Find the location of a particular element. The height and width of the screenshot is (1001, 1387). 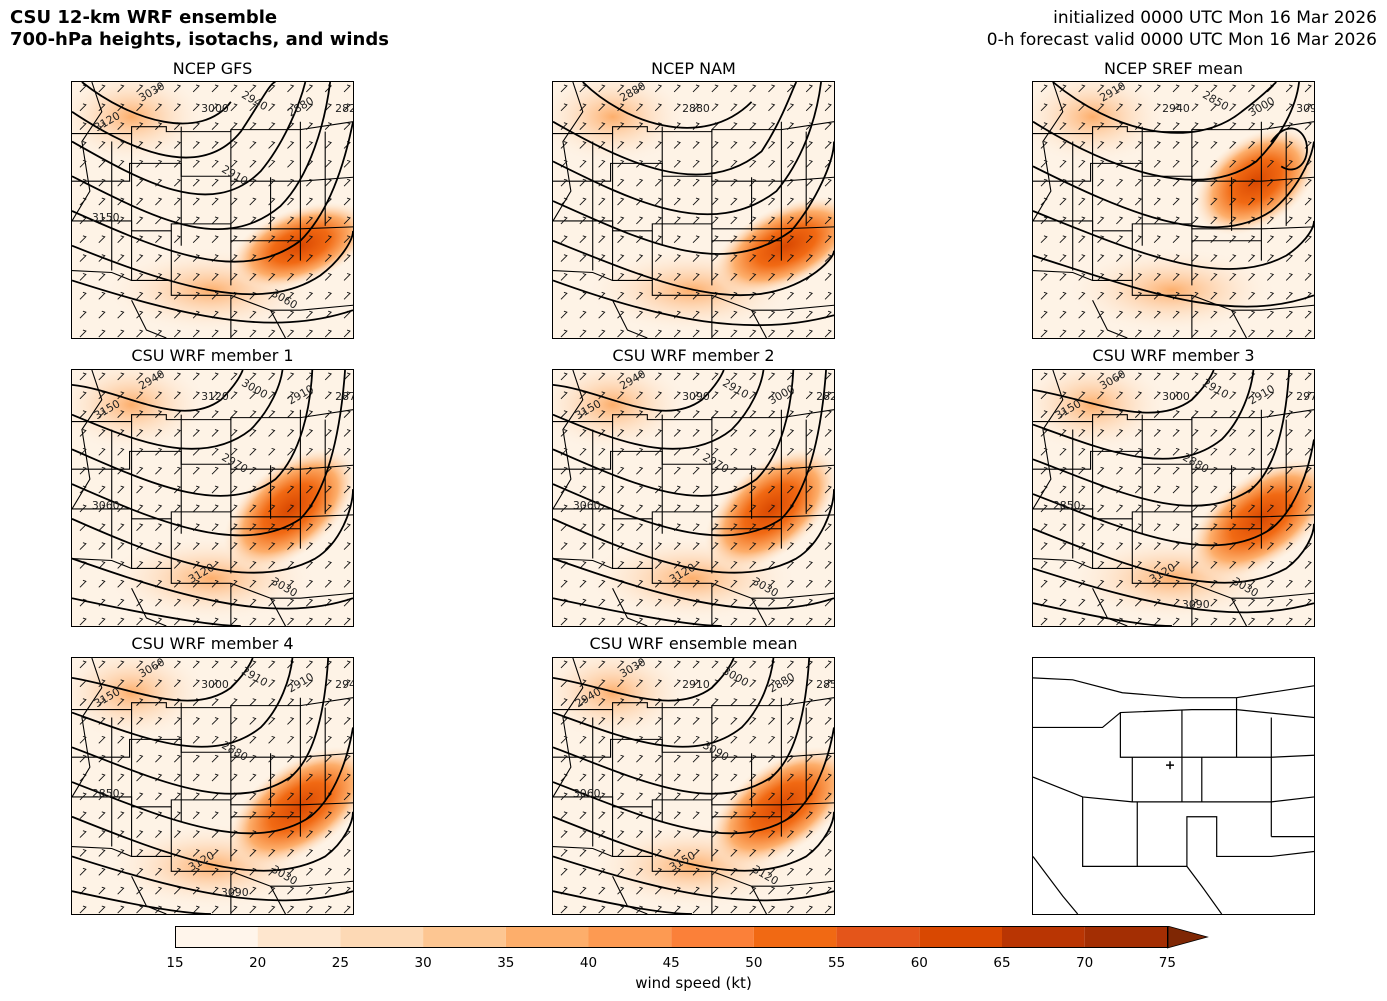

wind-barbs is located at coordinates (1176, 211).